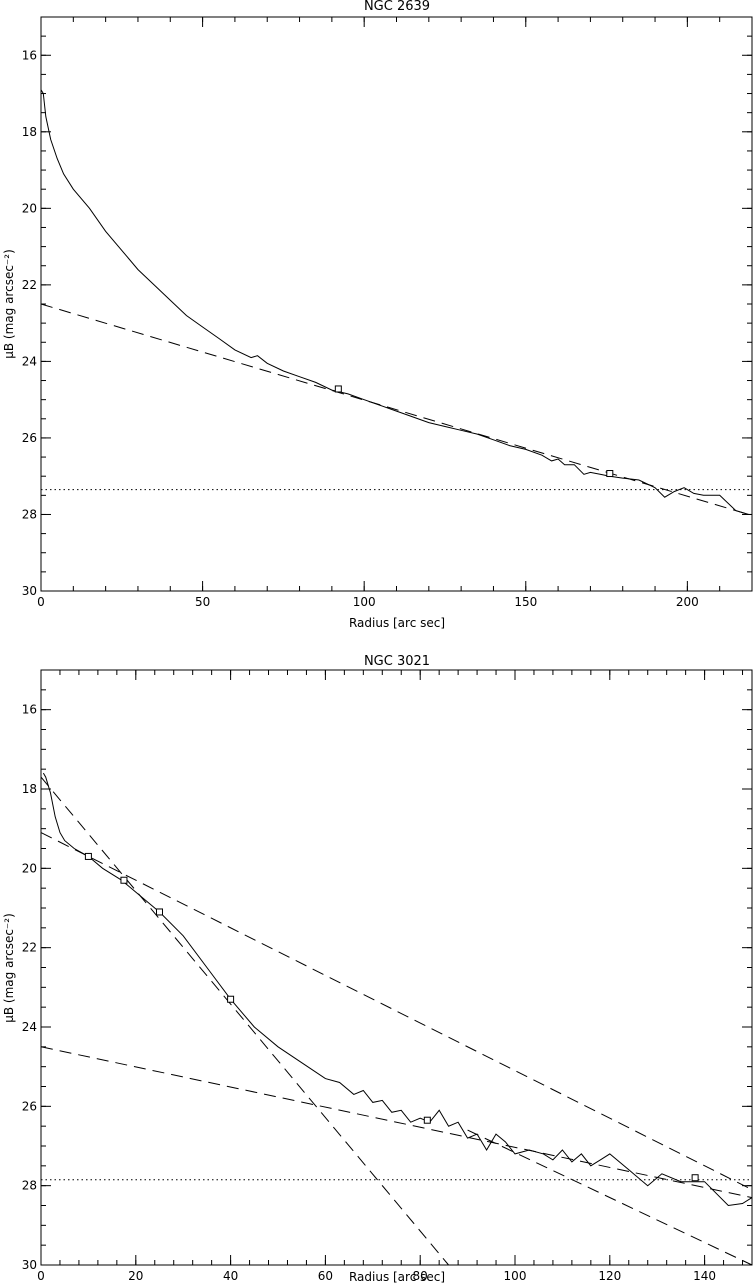  I want to click on x-tick-label: 120, so click(609, 1276).